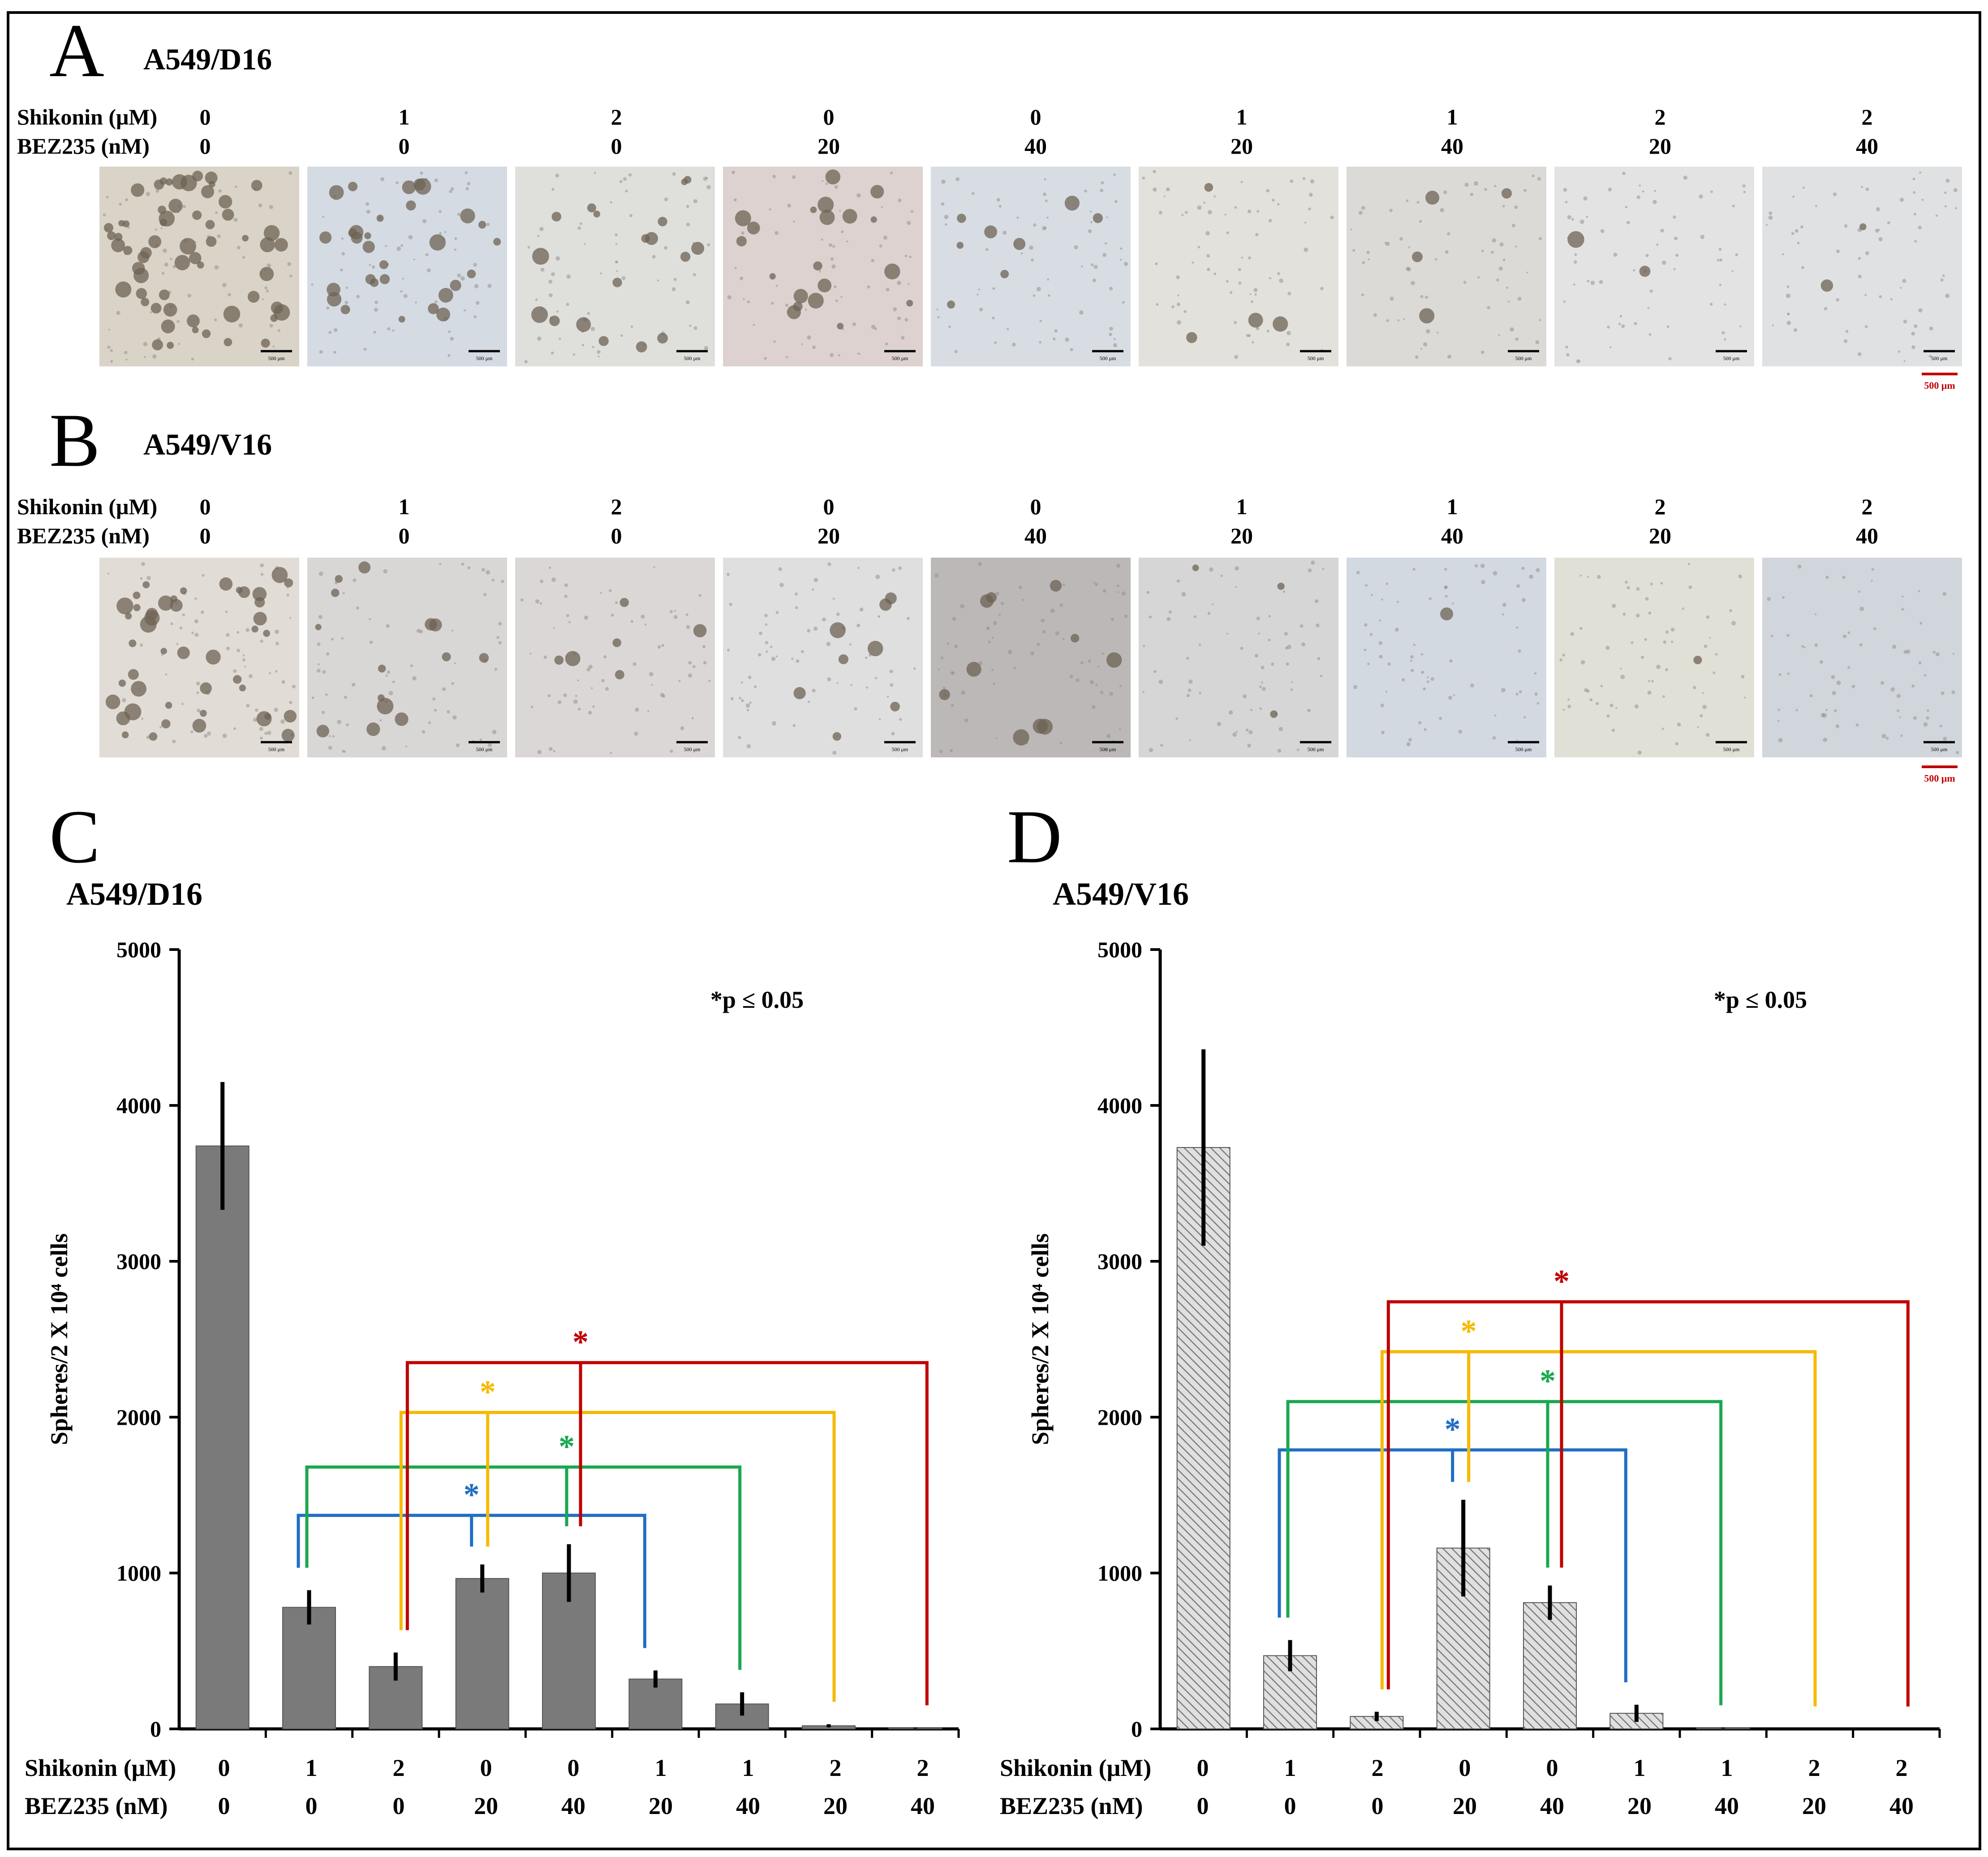 The height and width of the screenshot is (1857, 1988). Describe the element at coordinates (616, 535) in the screenshot. I see `panel-b-bez235-value: 0` at that location.